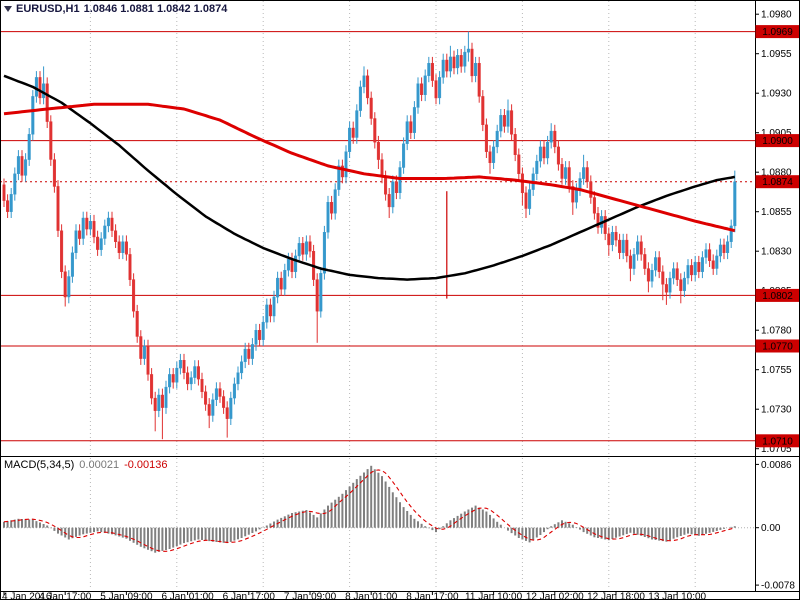  Describe the element at coordinates (776, 54) in the screenshot. I see `svg-text: 1.0955` at that location.